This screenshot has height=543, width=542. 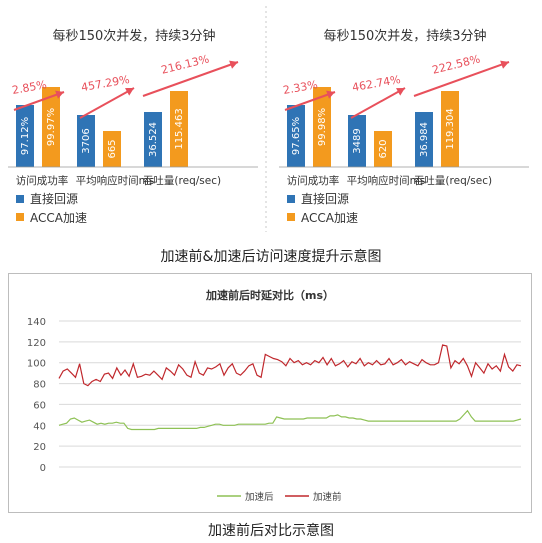 What do you see at coordinates (456, 64) in the screenshot?
I see `improvement-label: 222.58%` at bounding box center [456, 64].